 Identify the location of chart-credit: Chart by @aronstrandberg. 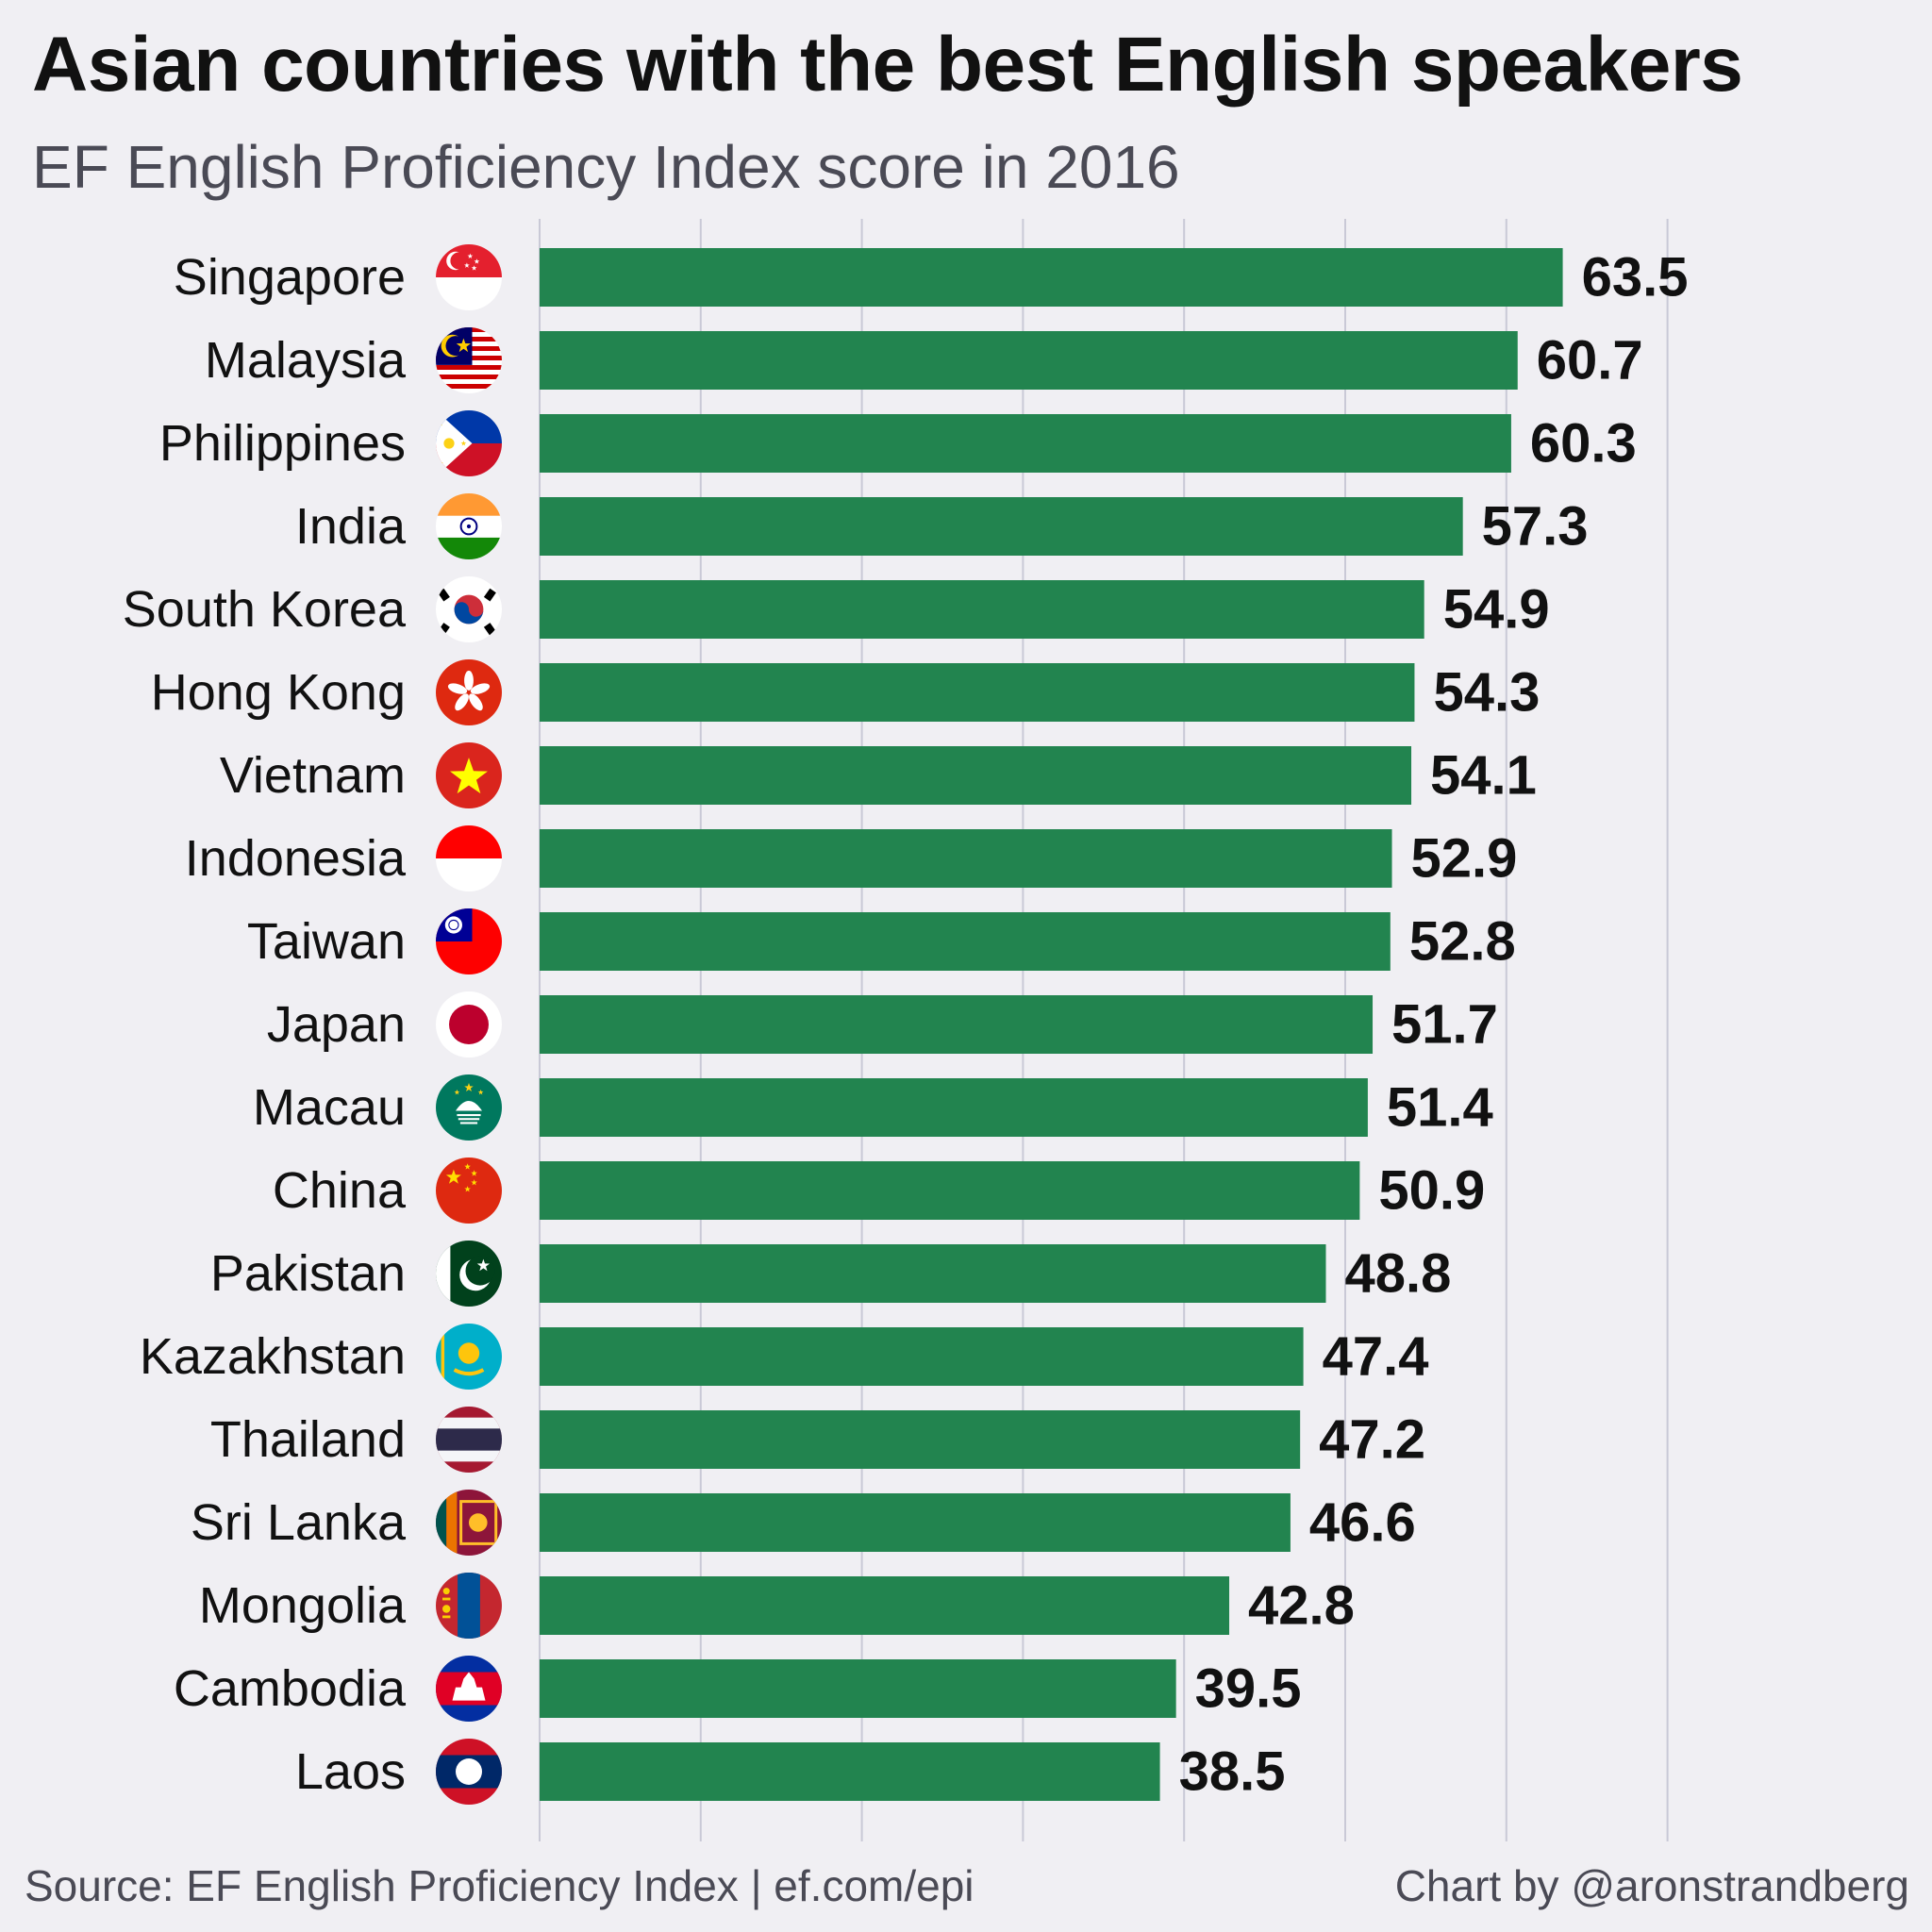
(1652, 1885).